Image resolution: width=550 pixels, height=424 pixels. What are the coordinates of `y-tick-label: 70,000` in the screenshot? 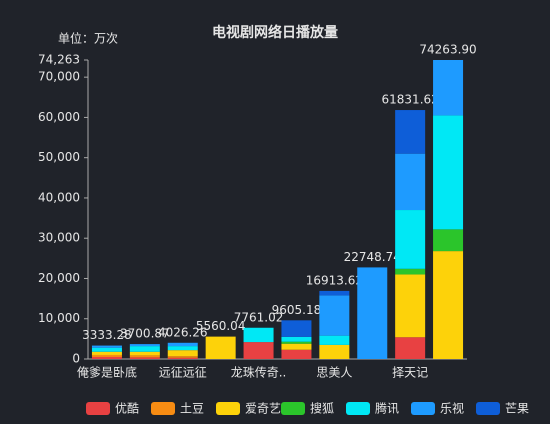 It's located at (59, 77).